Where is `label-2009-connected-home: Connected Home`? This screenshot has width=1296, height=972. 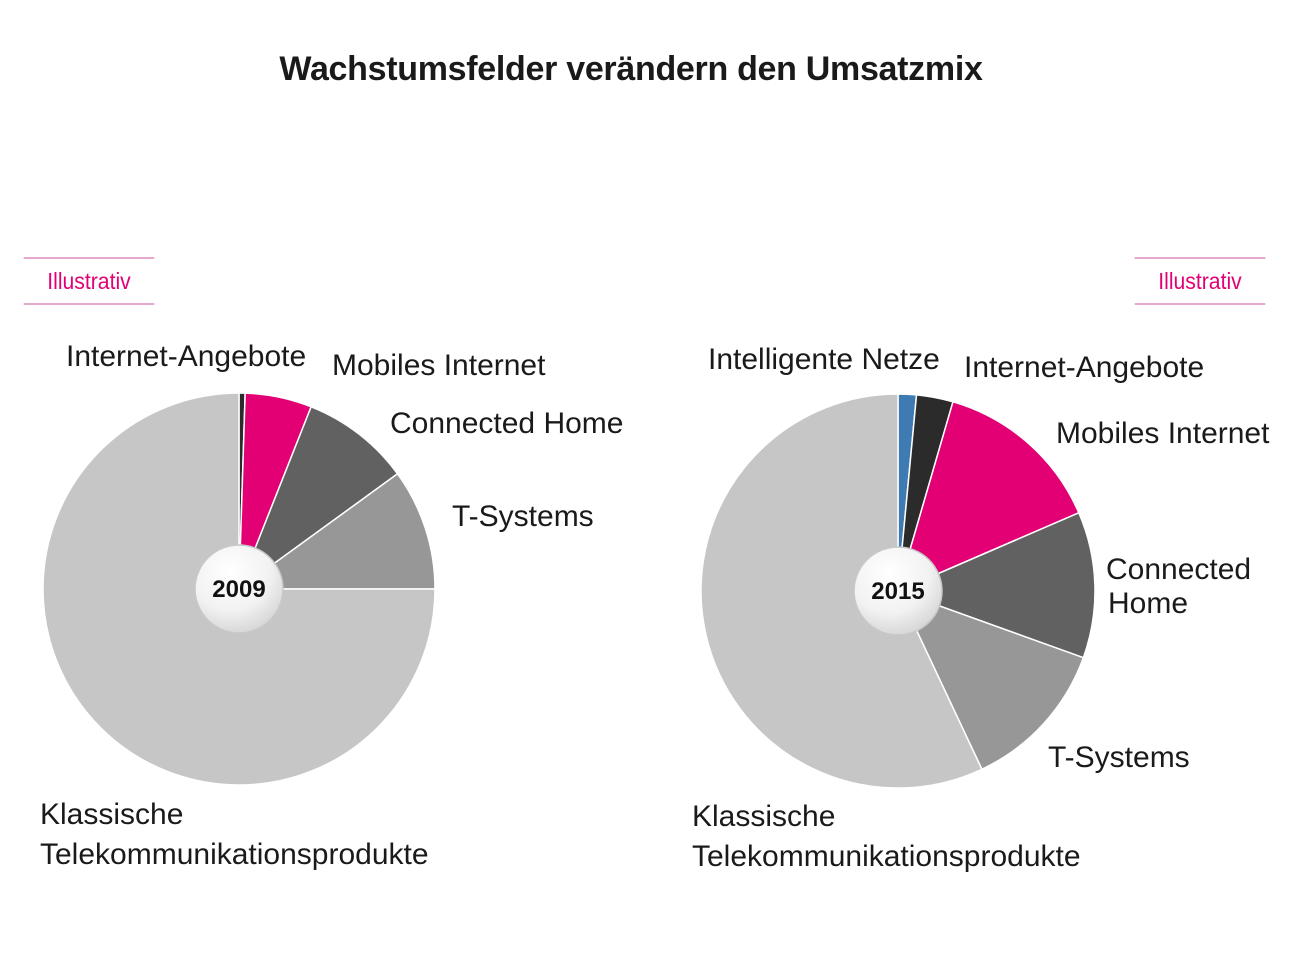
label-2009-connected-home: Connected Home is located at coordinates (506, 423).